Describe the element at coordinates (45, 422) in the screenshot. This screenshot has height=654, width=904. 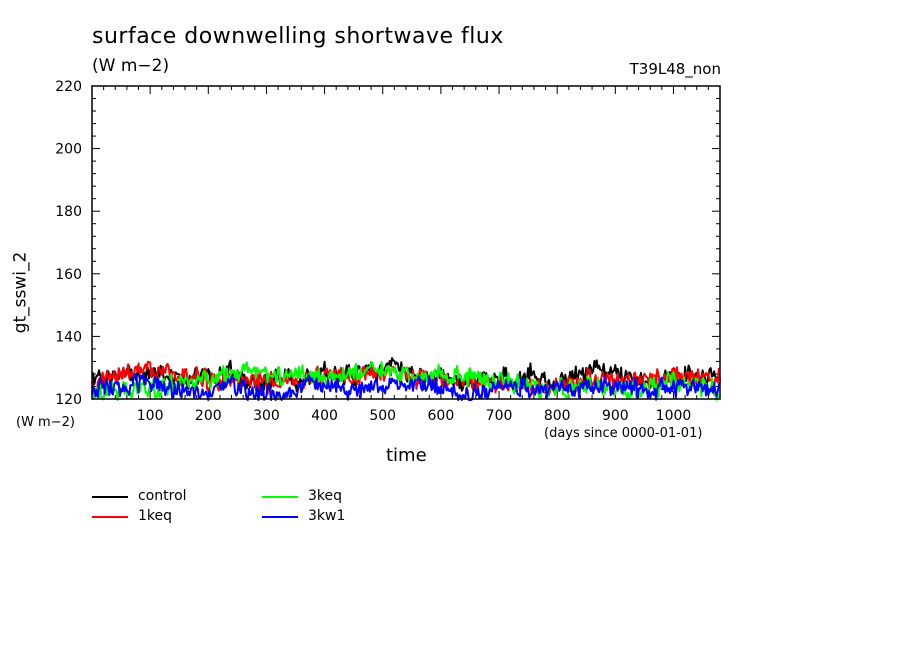
I see `y-axis-units: (W m−2)` at that location.